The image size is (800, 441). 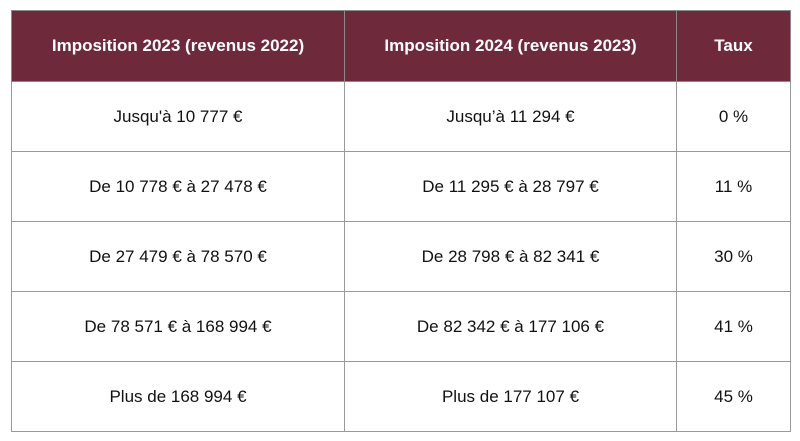 What do you see at coordinates (178, 46) in the screenshot?
I see `header-imposition-2023: Imposition 2023 (revenus 2022)` at bounding box center [178, 46].